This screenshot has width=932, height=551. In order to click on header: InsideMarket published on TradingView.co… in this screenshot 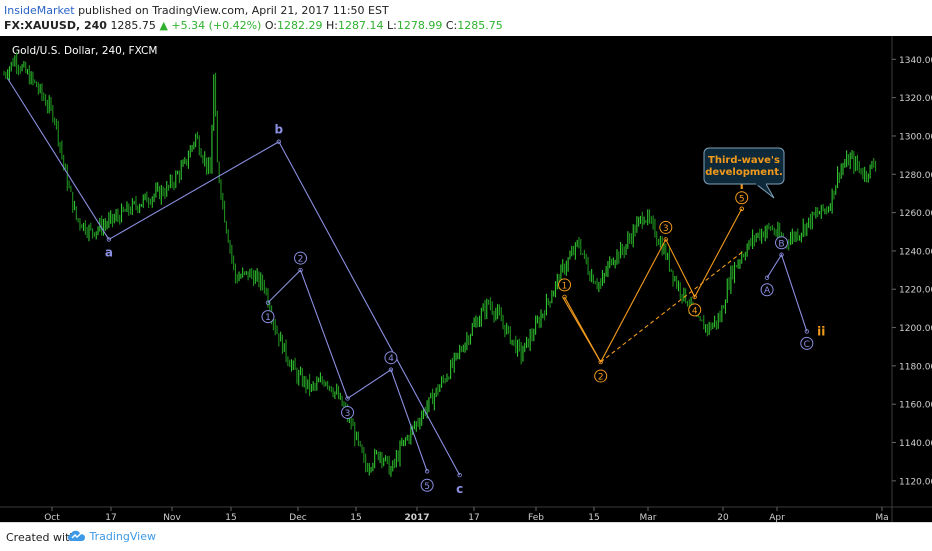, I will do `click(466, 18)`.